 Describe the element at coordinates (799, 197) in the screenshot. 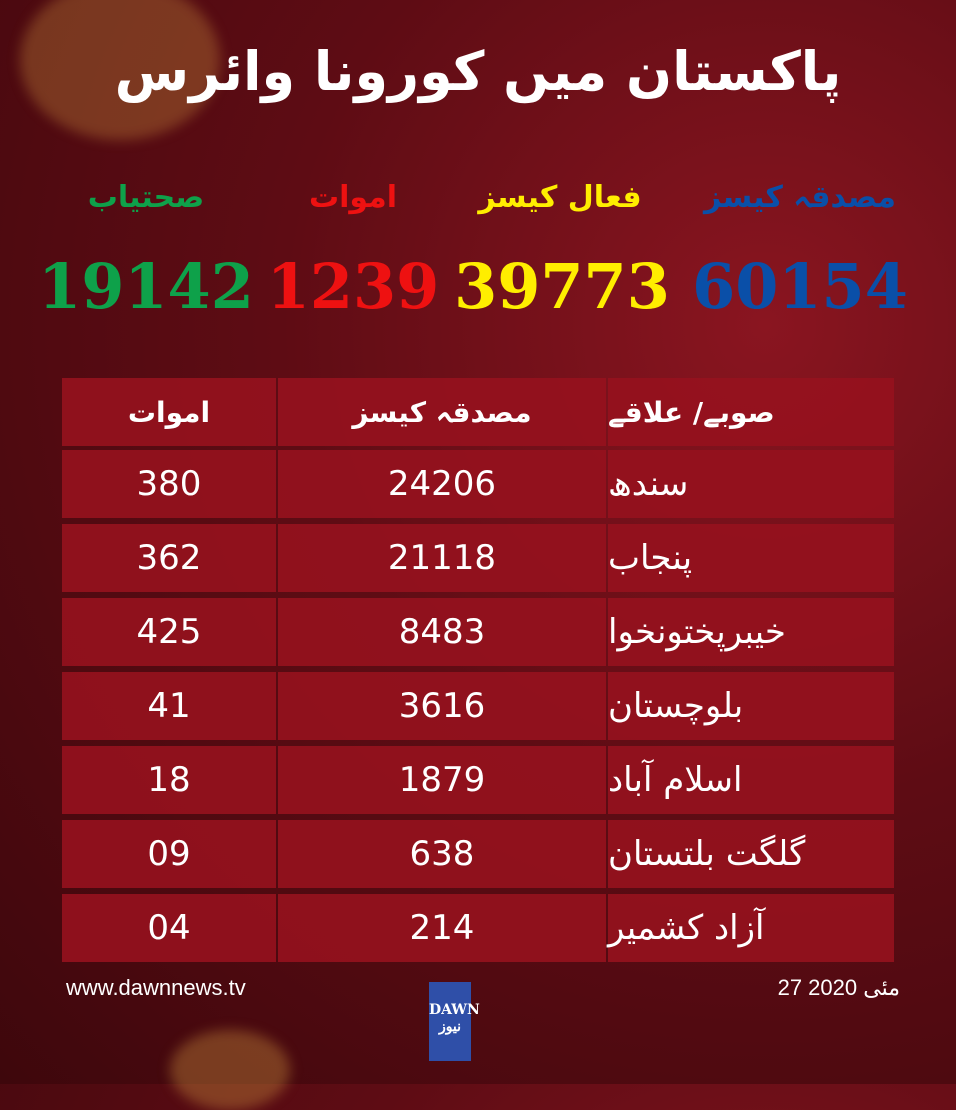

I see `confirmed-label: مصدقہ کیسز` at that location.